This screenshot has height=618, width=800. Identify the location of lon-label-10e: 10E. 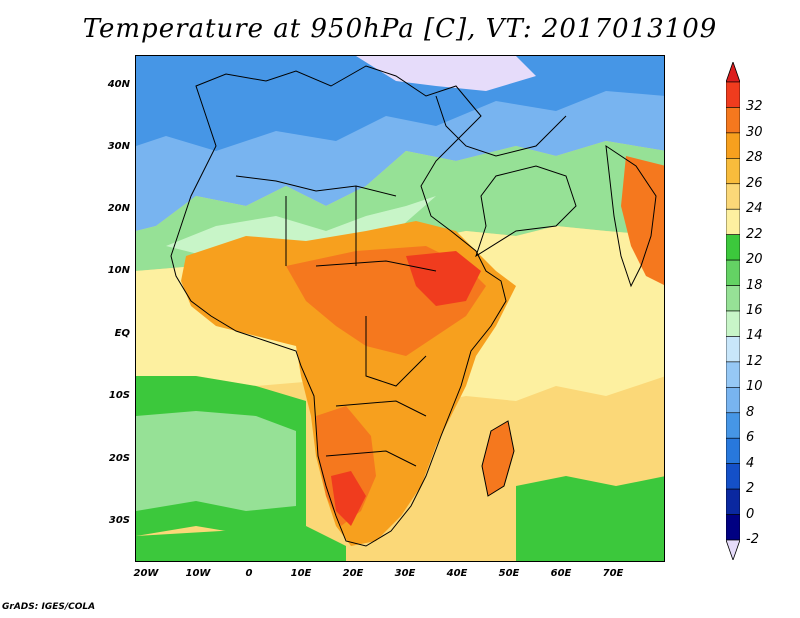
(301, 573).